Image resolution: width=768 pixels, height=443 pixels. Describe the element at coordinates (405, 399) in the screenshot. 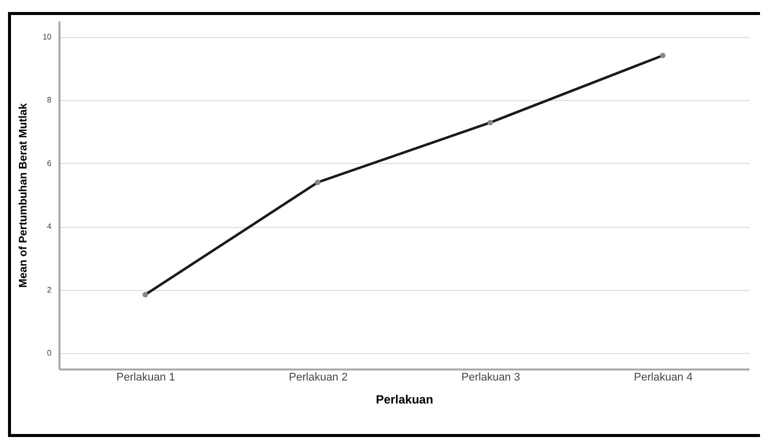

I see `x-axis-title: Perlakuan` at that location.